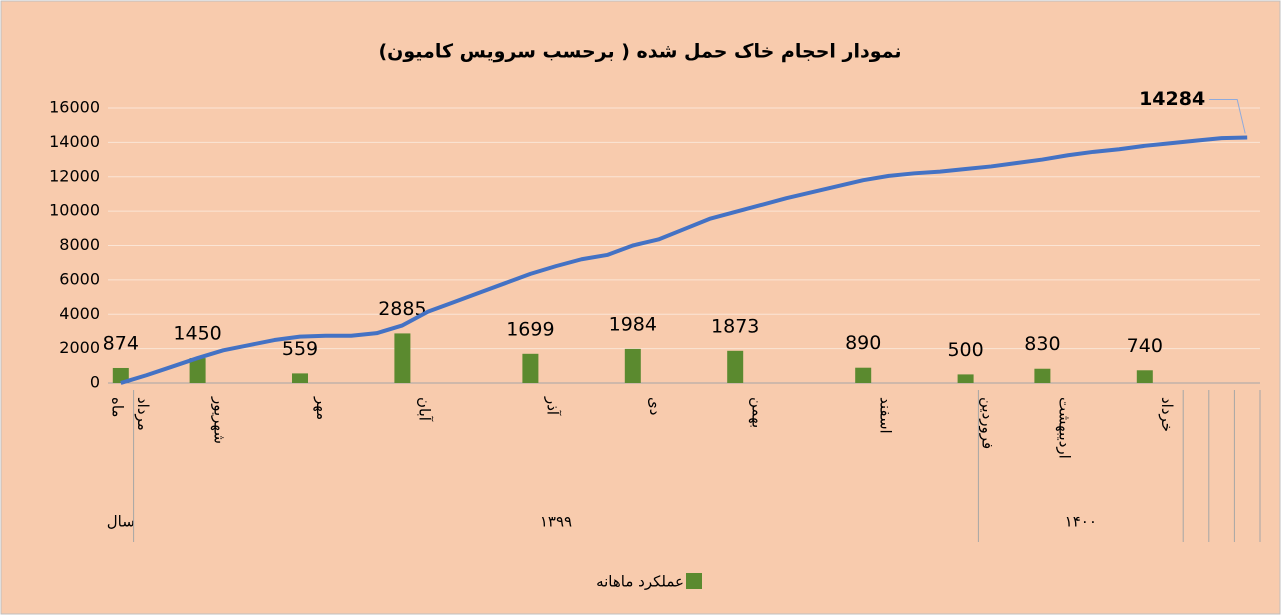 This screenshot has height=615, width=1281. Describe the element at coordinates (95, 382) in the screenshot. I see `y-tick-label: 0` at that location.